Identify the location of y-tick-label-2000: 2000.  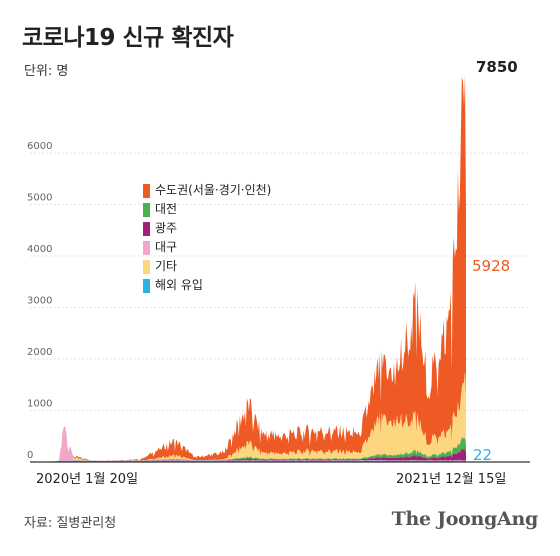
(39, 352).